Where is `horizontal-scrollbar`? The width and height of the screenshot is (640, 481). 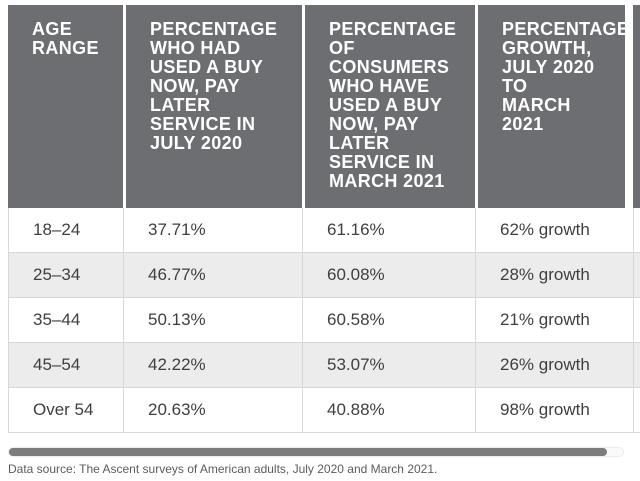 horizontal-scrollbar is located at coordinates (316, 452).